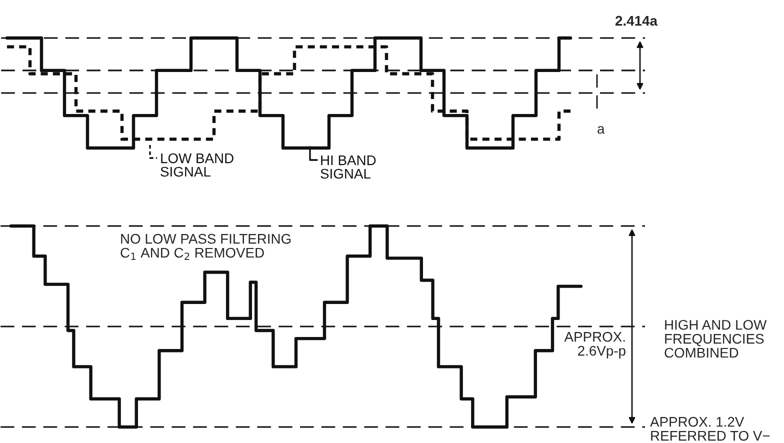 The image size is (784, 443). I want to click on legend-label: LOW BAND SIGNAL, so click(197, 165).